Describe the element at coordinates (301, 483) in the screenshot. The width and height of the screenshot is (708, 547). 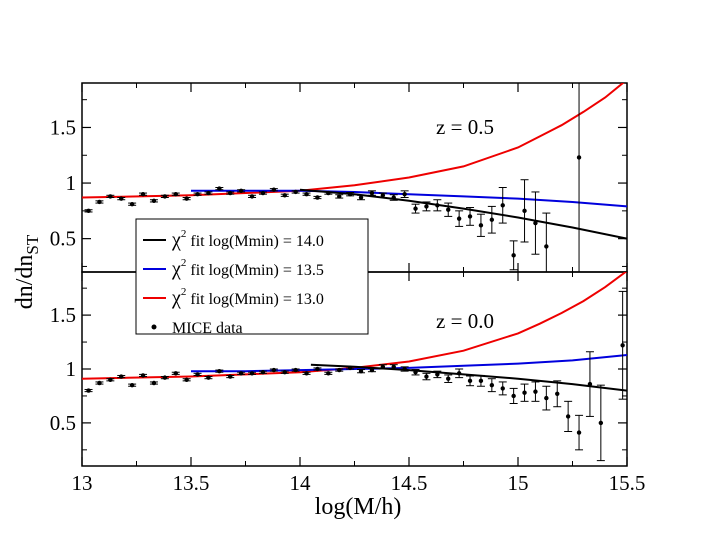
I see `x-tick-label: 14` at that location.